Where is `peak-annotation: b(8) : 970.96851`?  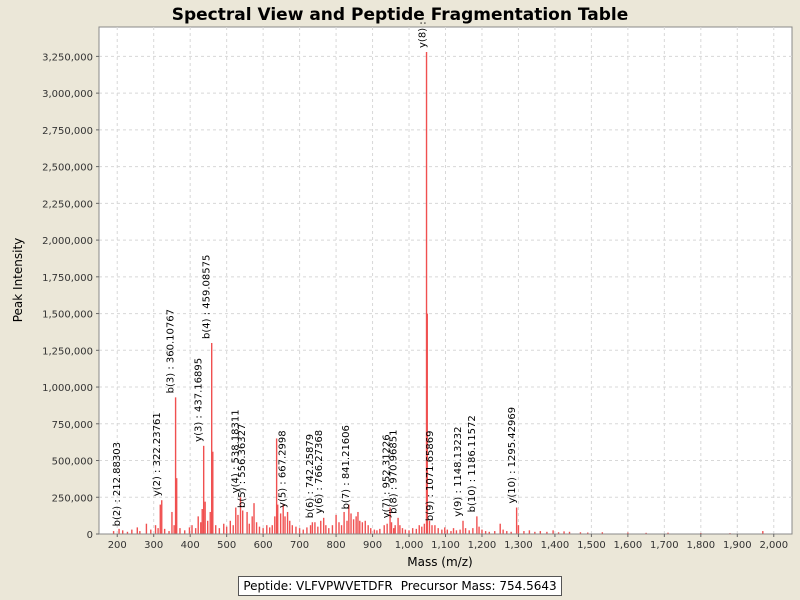 peak-annotation: b(8) : 970.96851 is located at coordinates (393, 472).